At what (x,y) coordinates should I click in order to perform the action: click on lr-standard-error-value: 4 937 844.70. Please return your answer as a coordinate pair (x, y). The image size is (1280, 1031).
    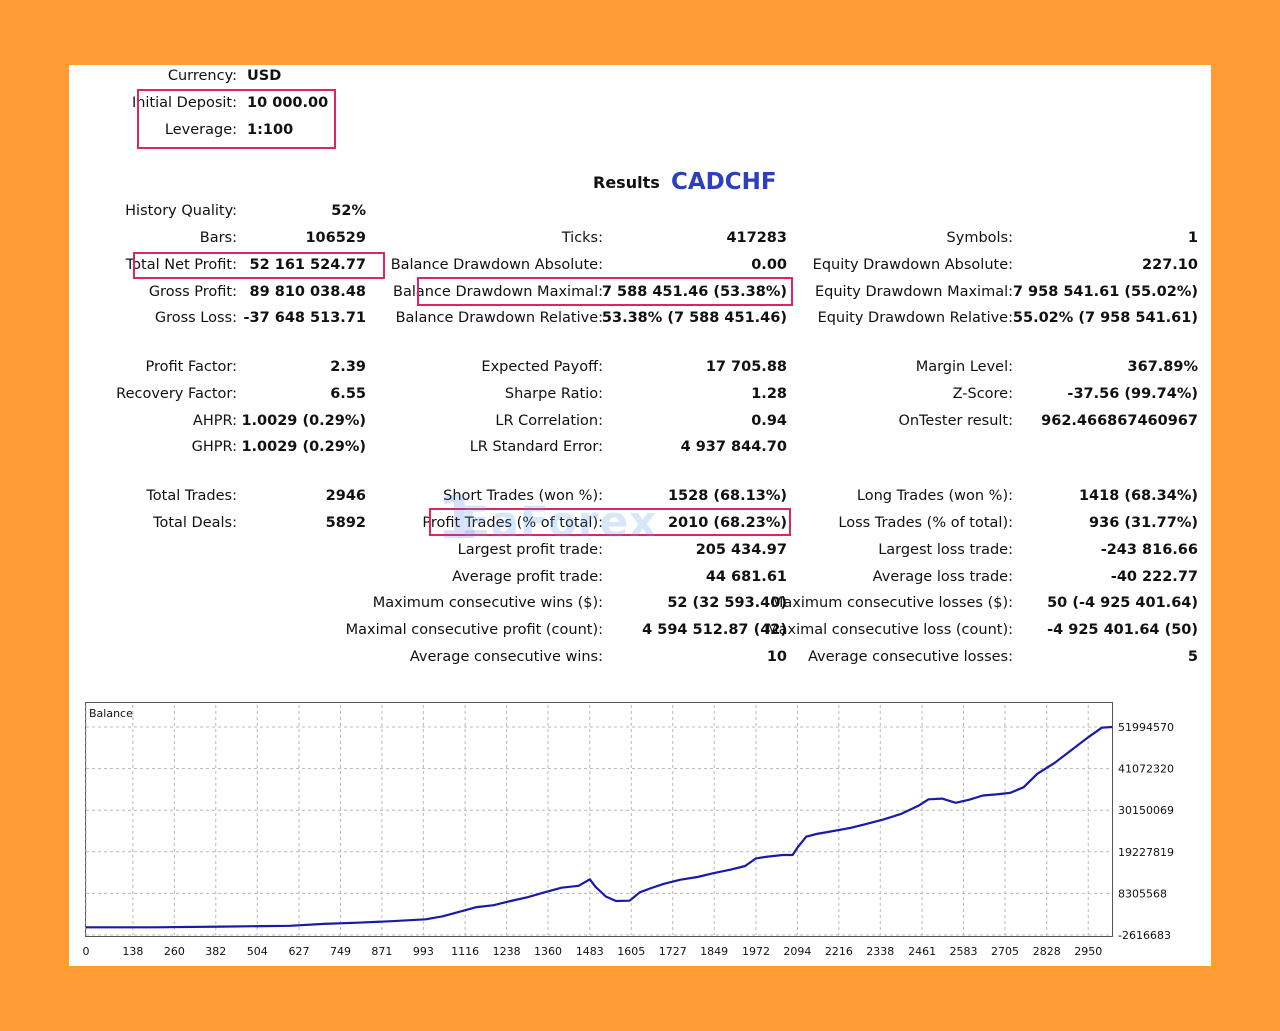
    Looking at the image, I should click on (733, 447).